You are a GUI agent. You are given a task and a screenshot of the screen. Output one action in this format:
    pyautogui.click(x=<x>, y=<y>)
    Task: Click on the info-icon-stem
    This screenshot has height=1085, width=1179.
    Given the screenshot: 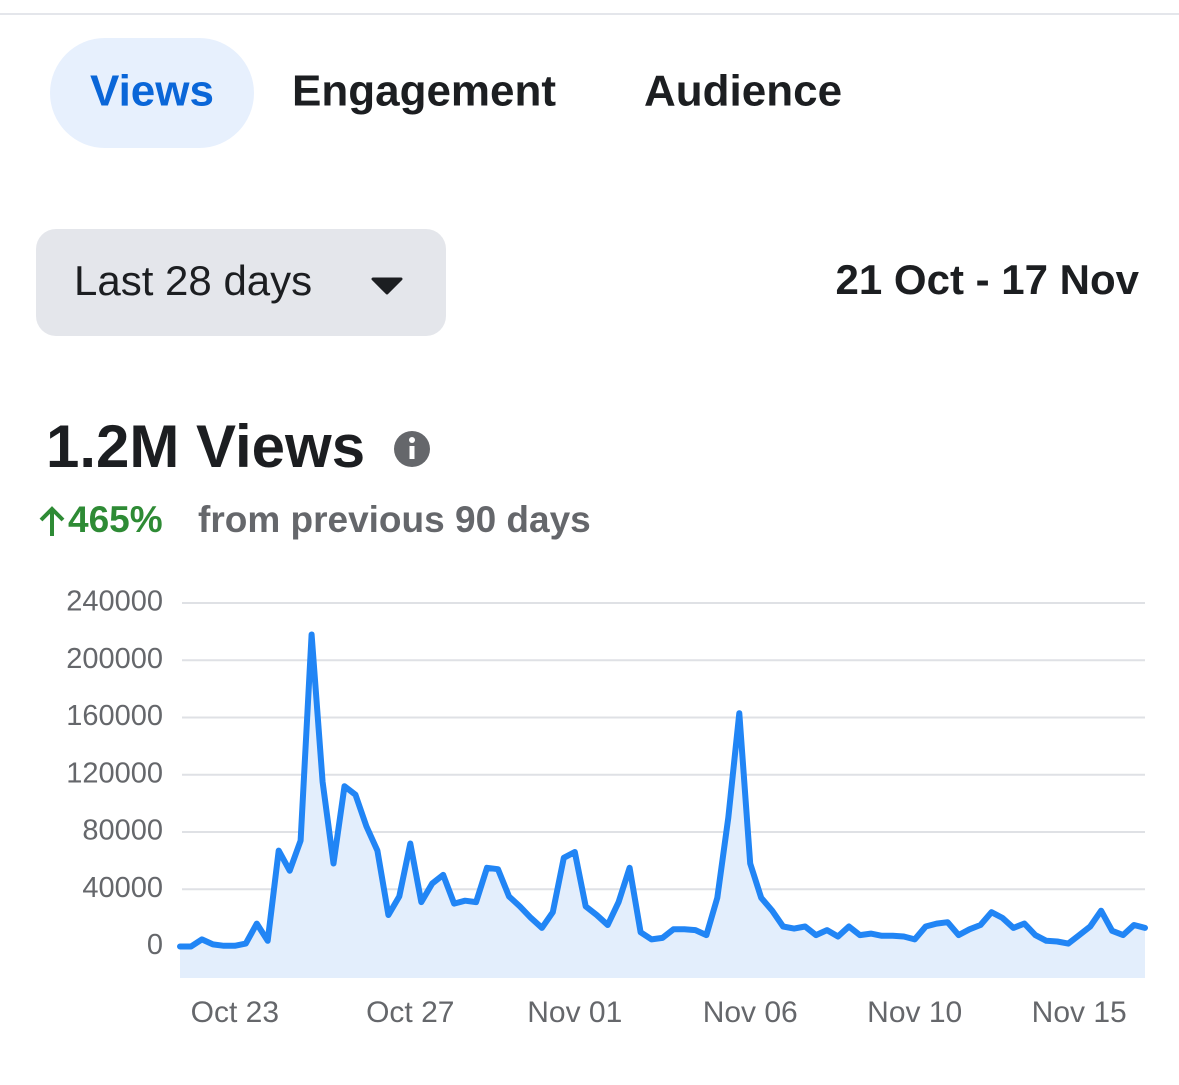 What is the action you would take?
    pyautogui.click(x=412, y=452)
    